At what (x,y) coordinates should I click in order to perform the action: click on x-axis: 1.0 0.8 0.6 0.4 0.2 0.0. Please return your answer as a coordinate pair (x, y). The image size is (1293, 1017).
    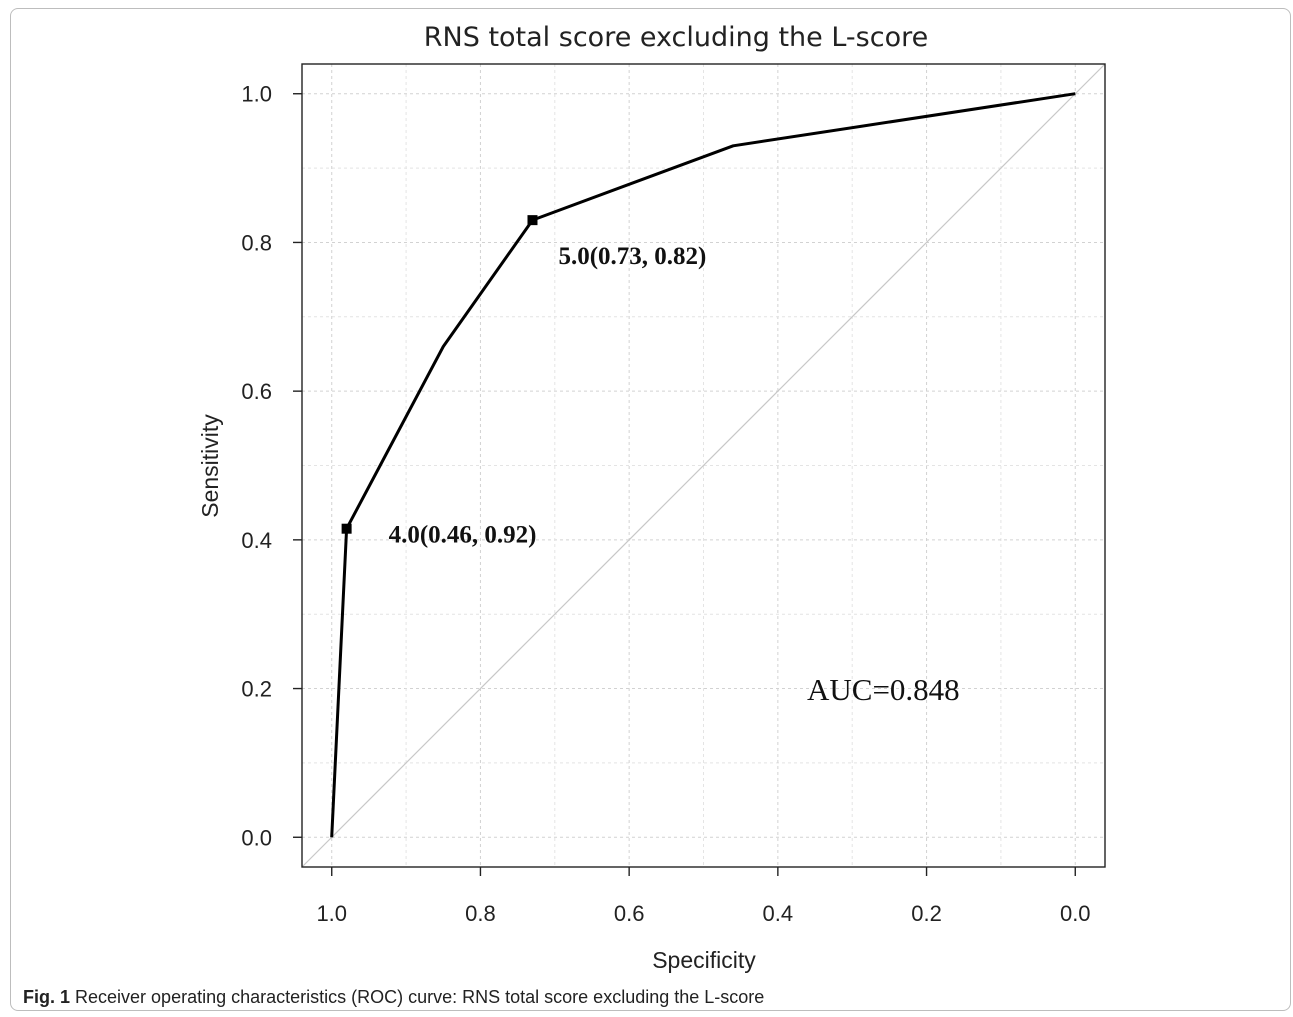
    Looking at the image, I should click on (703, 896).